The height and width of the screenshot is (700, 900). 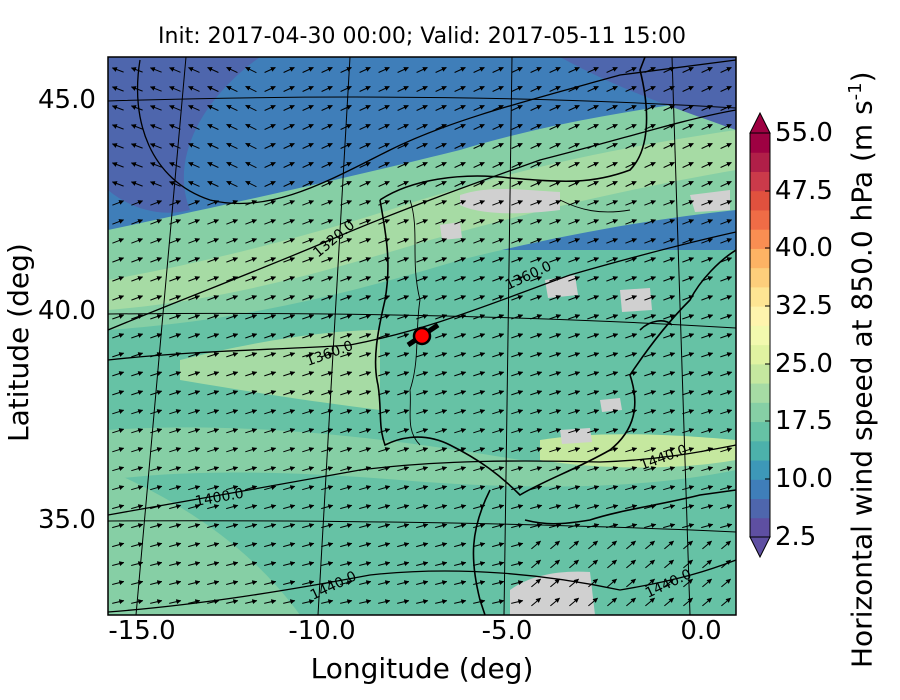 What do you see at coordinates (611, 405) in the screenshot?
I see `masked-terrain` at bounding box center [611, 405].